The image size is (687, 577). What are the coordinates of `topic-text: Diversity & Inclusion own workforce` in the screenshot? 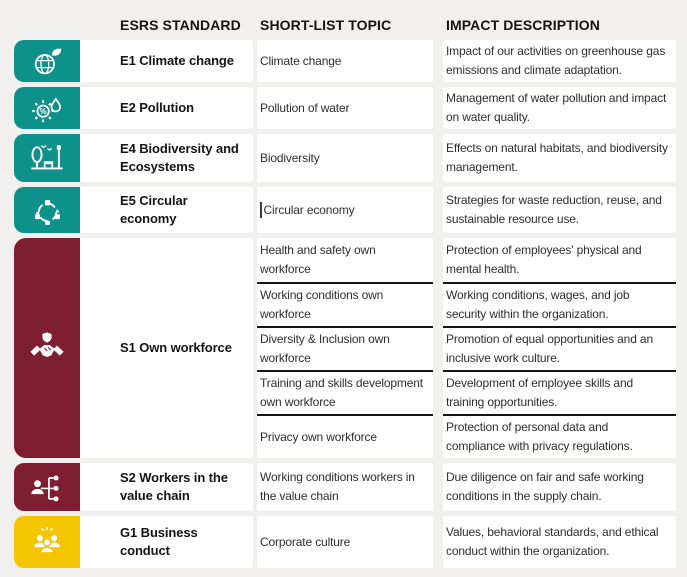 It's located at (345, 348).